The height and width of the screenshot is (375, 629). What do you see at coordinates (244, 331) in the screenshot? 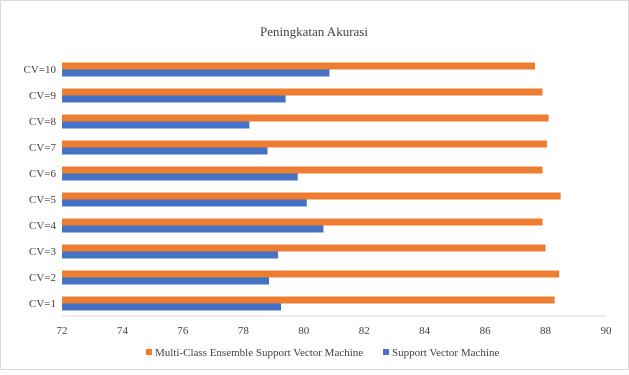
I see `x-tick-label: 78` at bounding box center [244, 331].